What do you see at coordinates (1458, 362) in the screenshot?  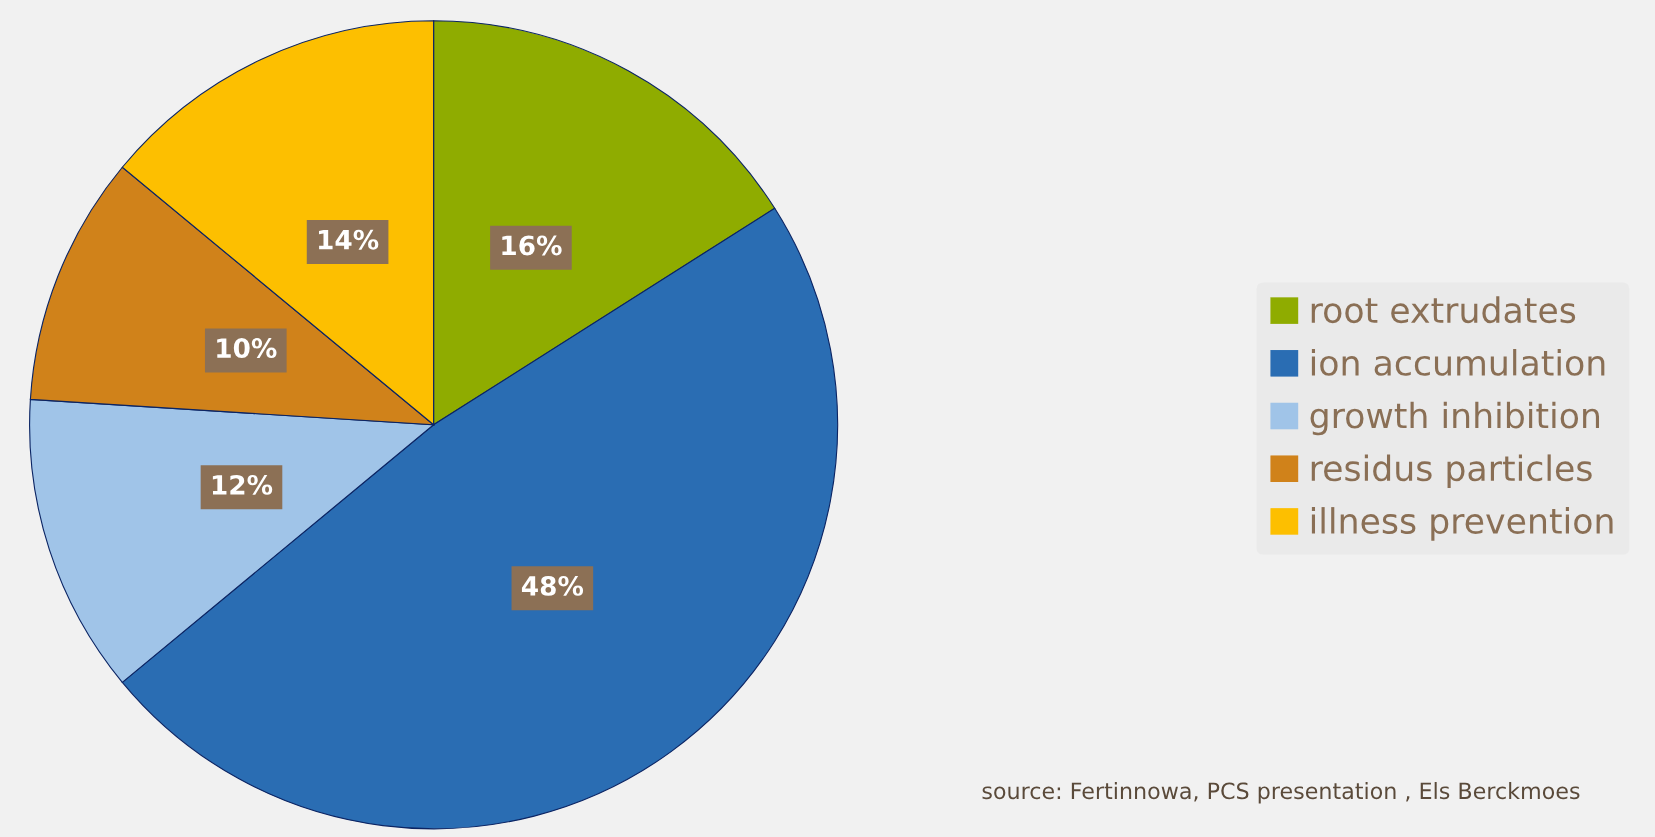 I see `legend-label: ion accumulation` at bounding box center [1458, 362].